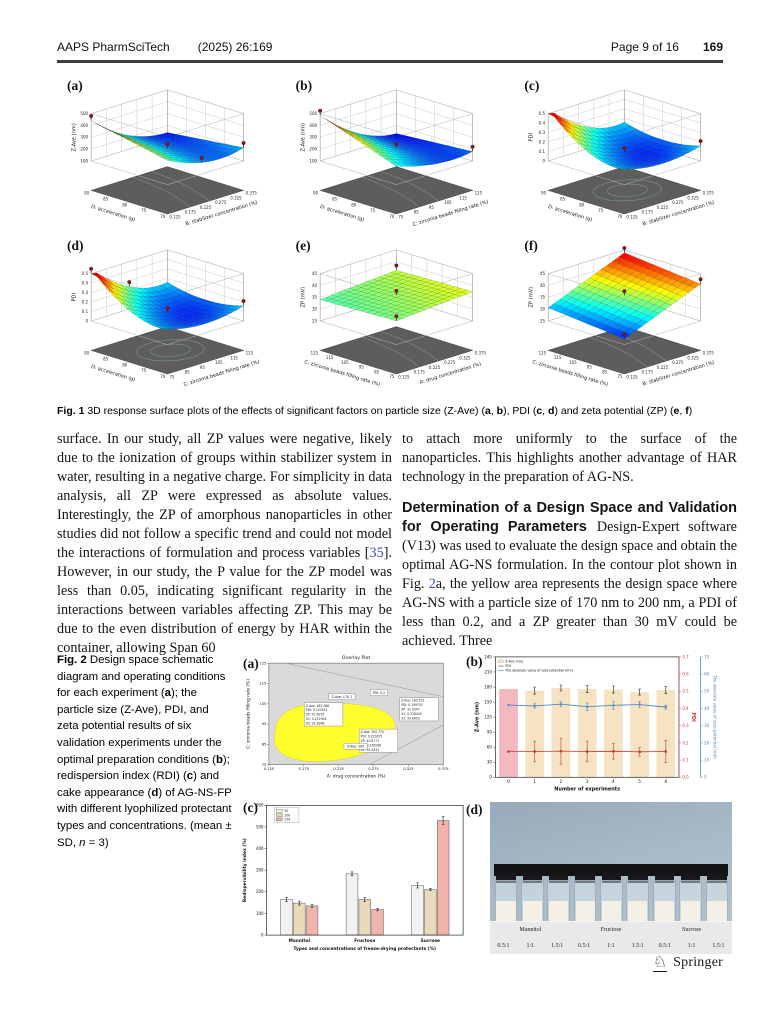 The width and height of the screenshot is (780, 1036). I want to click on svg-text: 150, so click(488, 701).